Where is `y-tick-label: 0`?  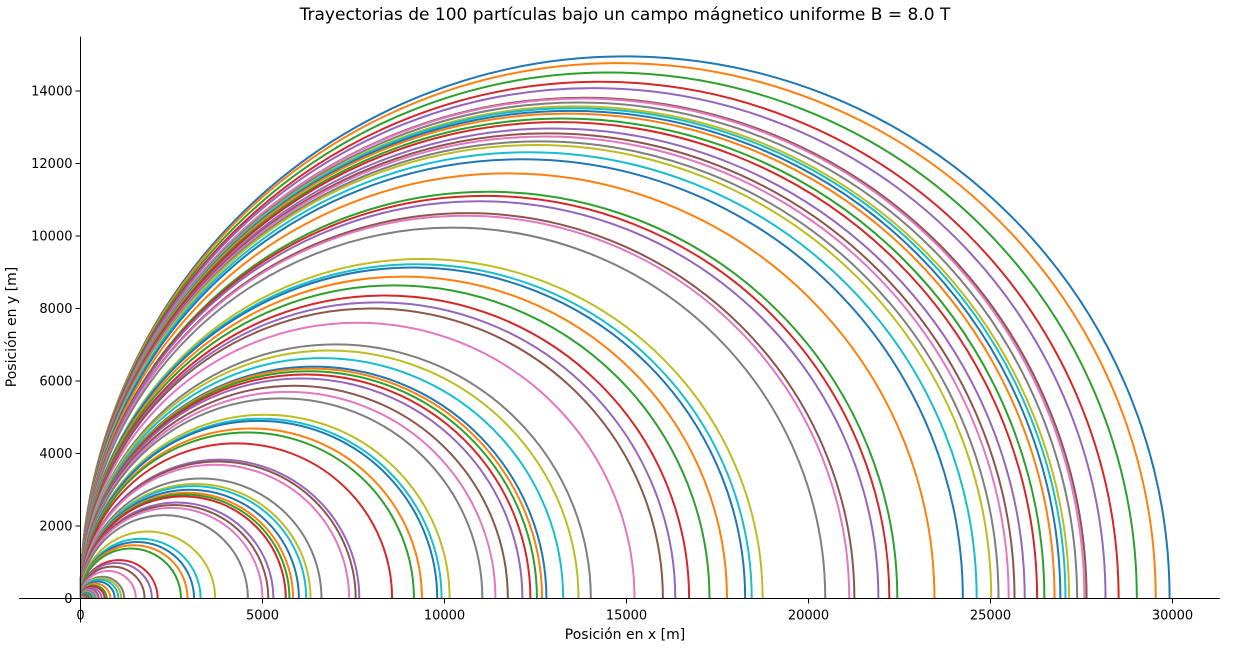
y-tick-label: 0 is located at coordinates (68, 599).